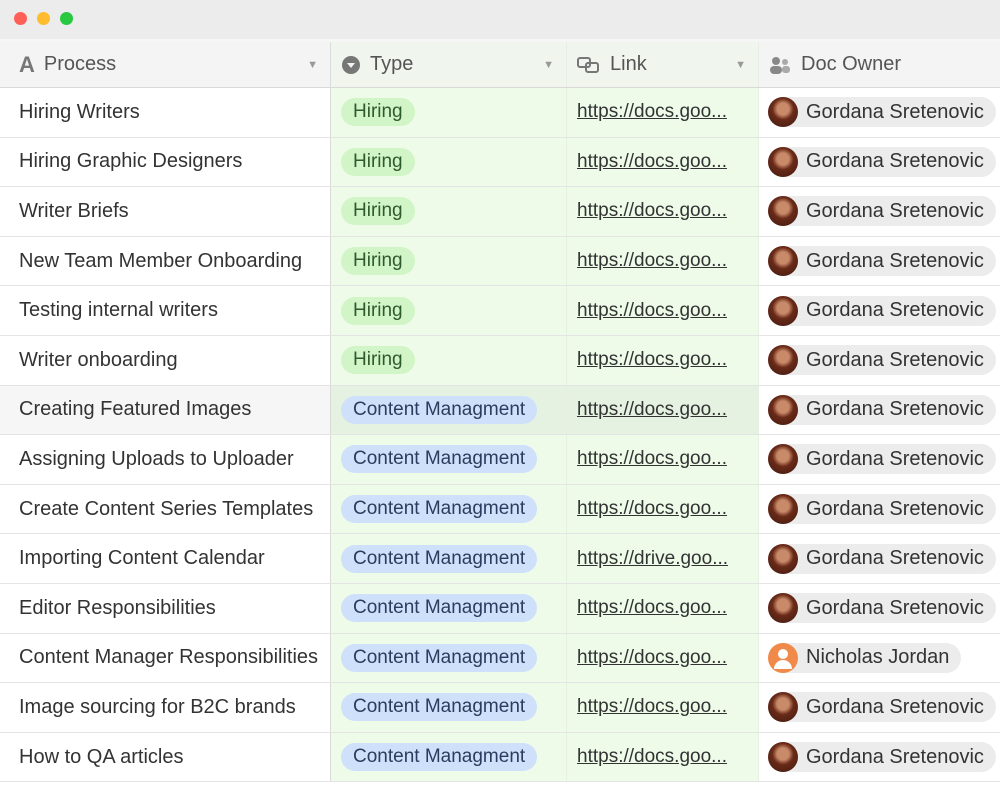  I want to click on process-cell: Create Content Series Templates, so click(165, 509).